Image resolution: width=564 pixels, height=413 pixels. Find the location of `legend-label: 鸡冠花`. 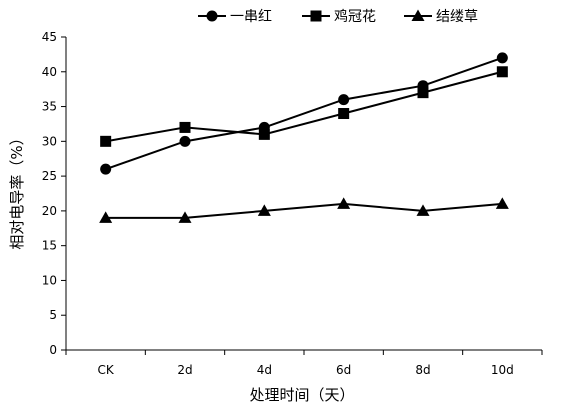

legend-label: 鸡冠花 is located at coordinates (355, 16).